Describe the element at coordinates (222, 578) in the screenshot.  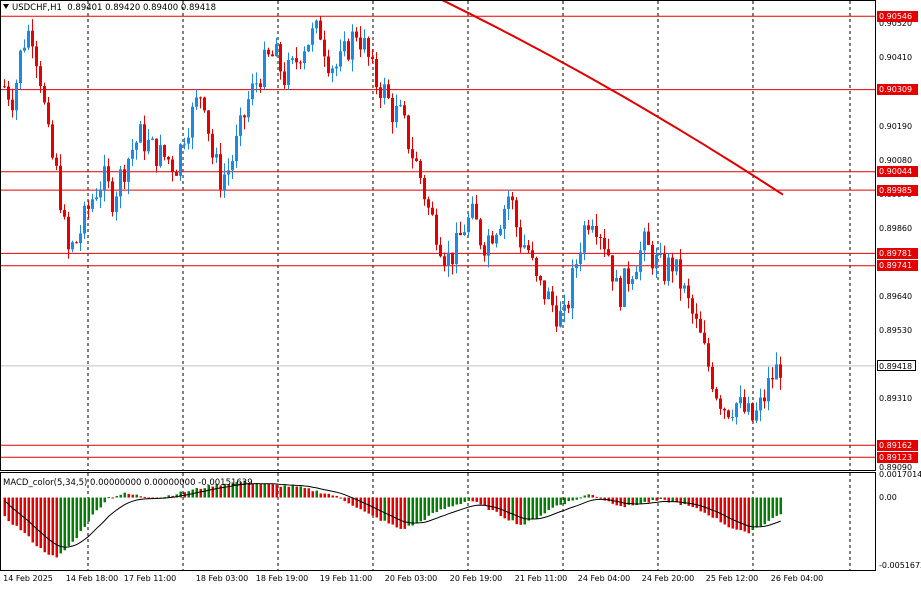
I see `time-tick-label: 18 Feb 03:00` at that location.